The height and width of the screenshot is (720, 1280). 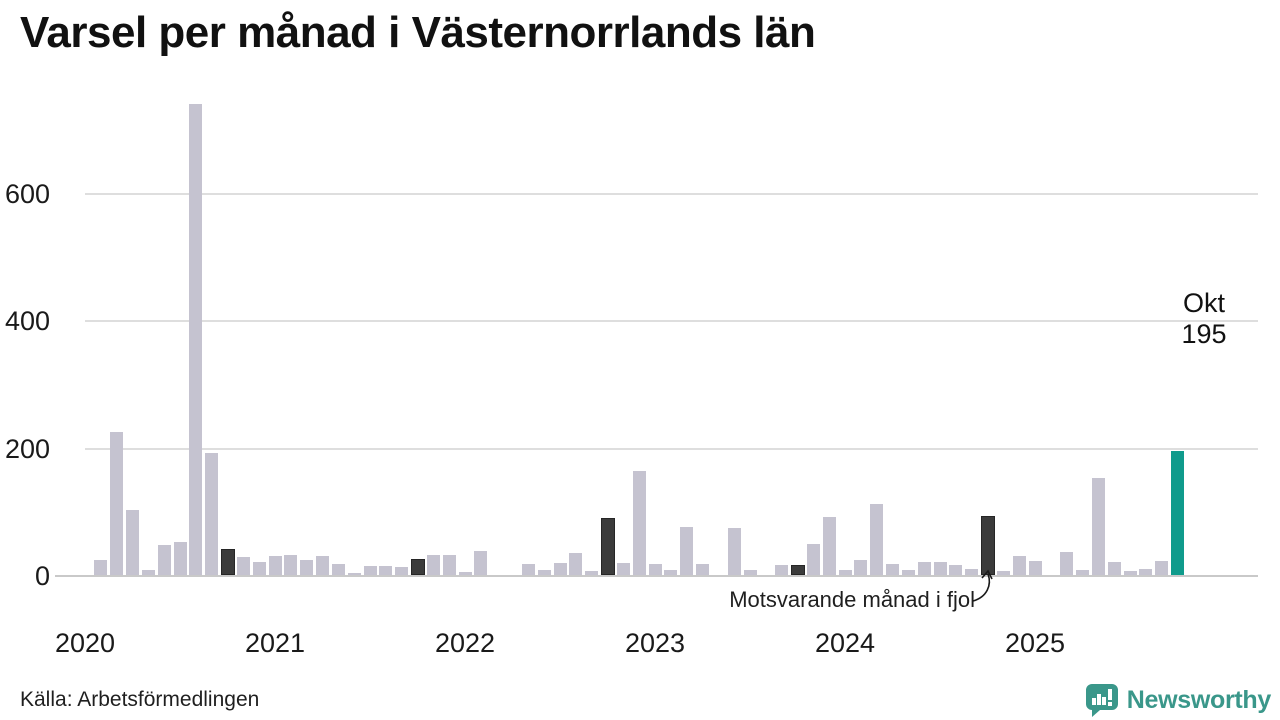 I want to click on bar-feb-2022, so click(x=481, y=563).